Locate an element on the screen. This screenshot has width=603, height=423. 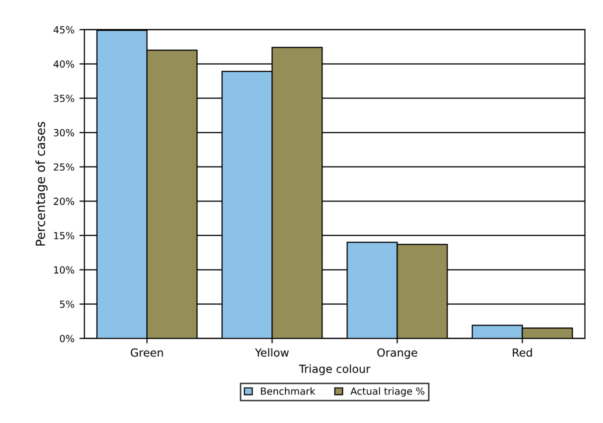
x-tick-label: Red is located at coordinates (522, 352).